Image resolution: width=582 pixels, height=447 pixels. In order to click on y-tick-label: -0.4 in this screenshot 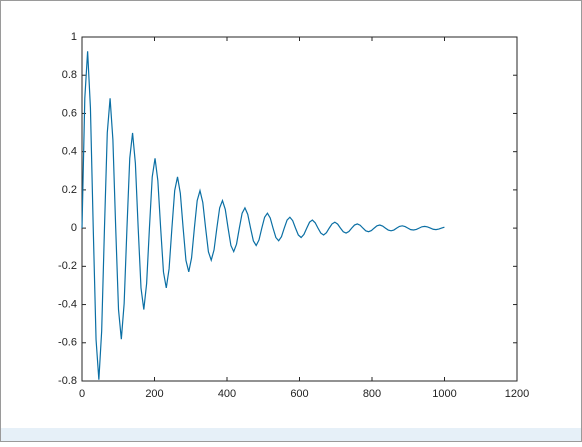, I will do `click(67, 304)`.